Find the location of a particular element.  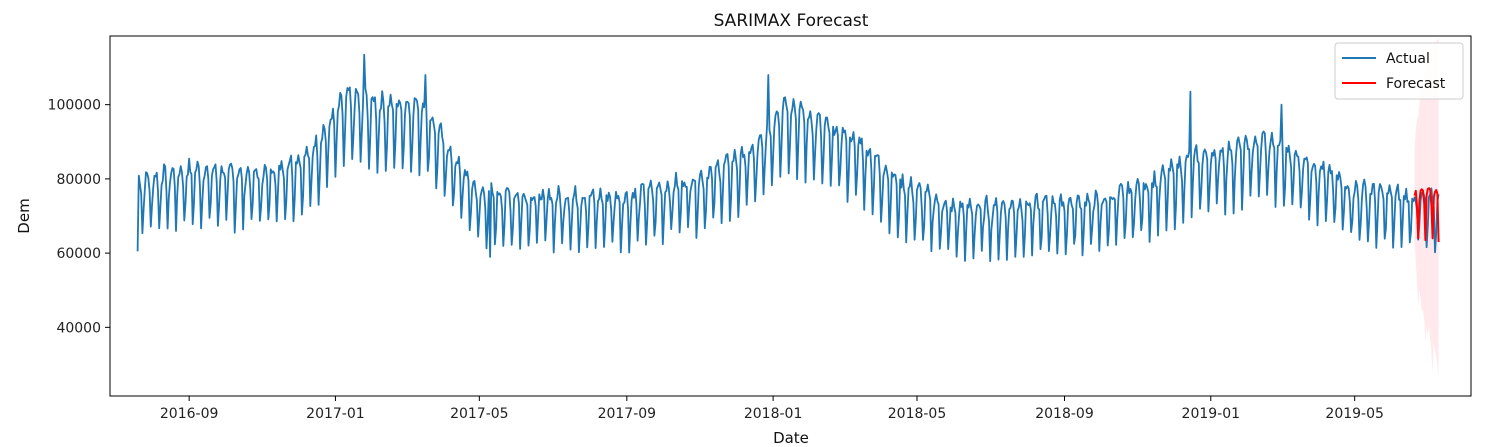

x-tick-label: 2018-09 is located at coordinates (1064, 414).